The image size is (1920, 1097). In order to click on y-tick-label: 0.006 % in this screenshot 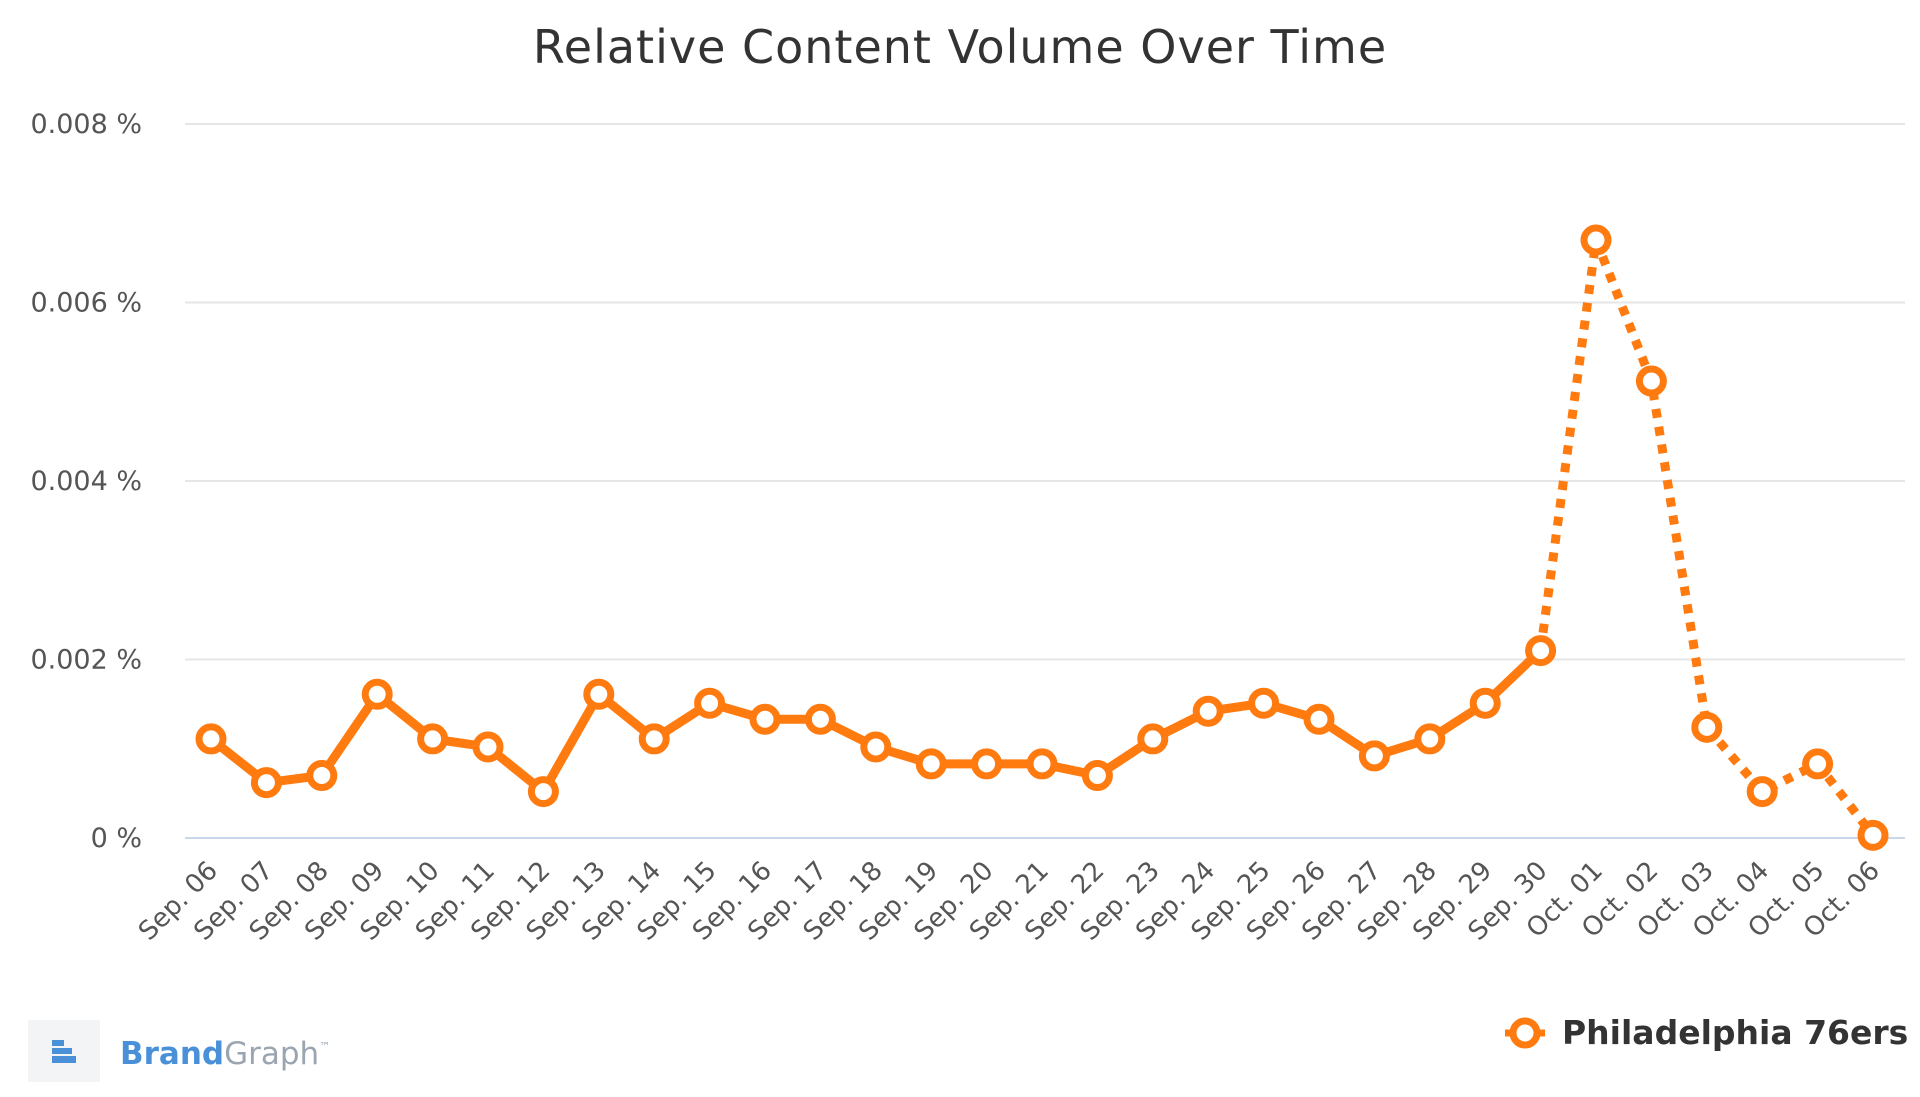, I will do `click(86, 303)`.